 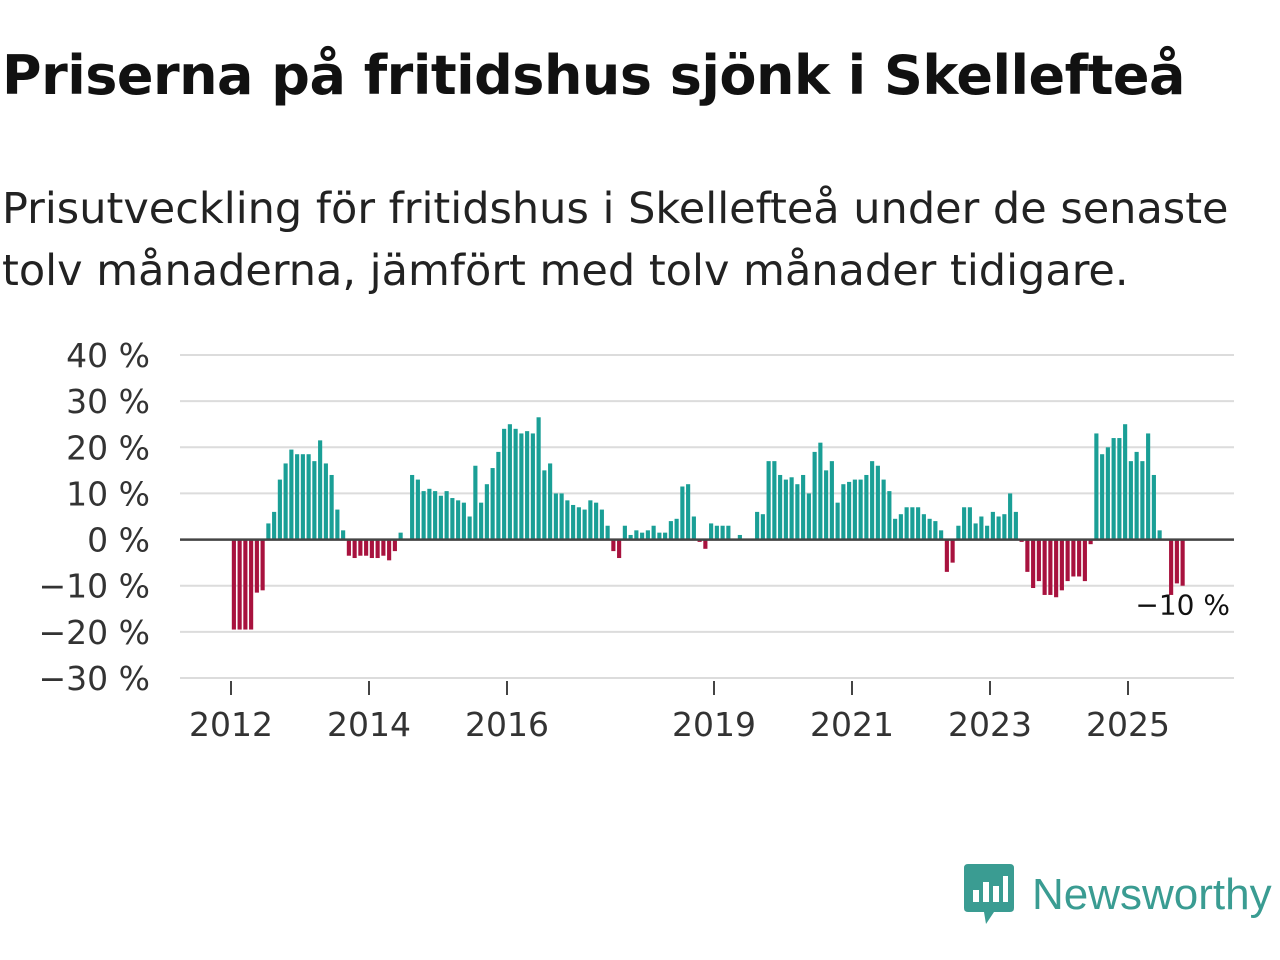 I want to click on y-tick-label: 20 %, so click(x=108, y=447).